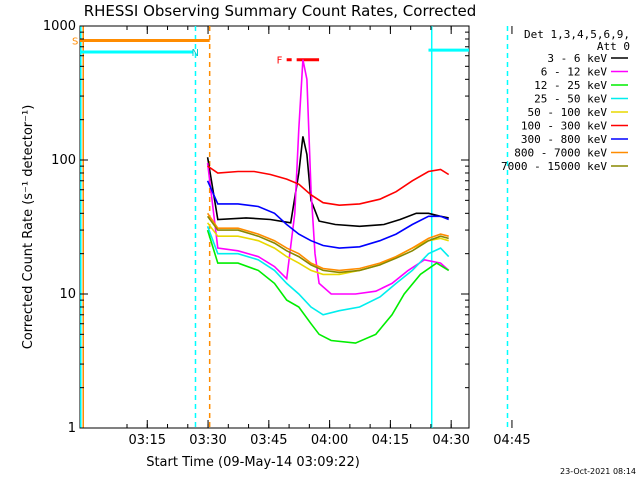 Image resolution: width=640 pixels, height=480 pixels. What do you see at coordinates (574, 72) in the screenshot?
I see `legend-label: 6 - 12 keV` at bounding box center [574, 72].